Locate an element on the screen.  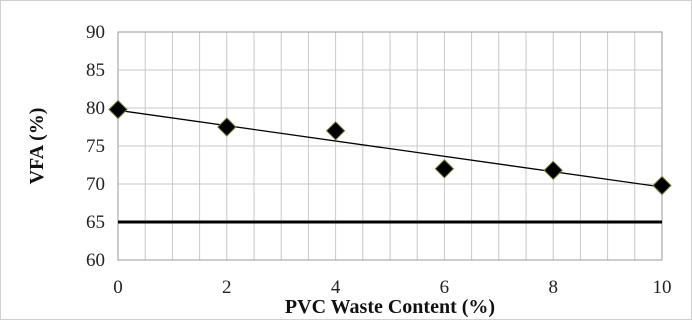
y-tick-labels: 60 65 70 75 80 85 90 is located at coordinates (95, 146).